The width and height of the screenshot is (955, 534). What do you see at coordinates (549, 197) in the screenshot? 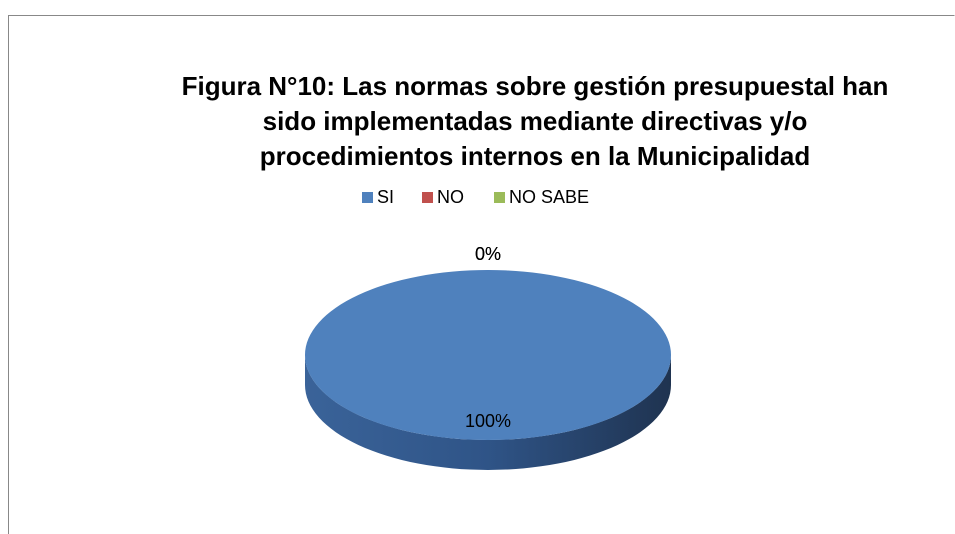
I see `legend-label: NO SABE` at bounding box center [549, 197].